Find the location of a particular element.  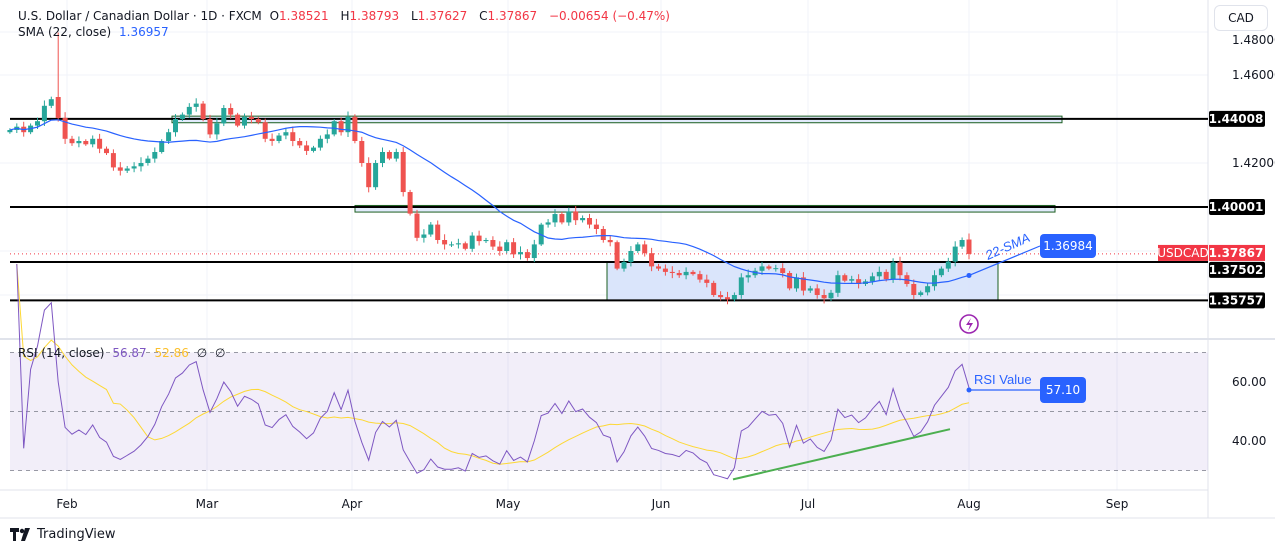

level-price-label: 1.40001 is located at coordinates (1236, 207).